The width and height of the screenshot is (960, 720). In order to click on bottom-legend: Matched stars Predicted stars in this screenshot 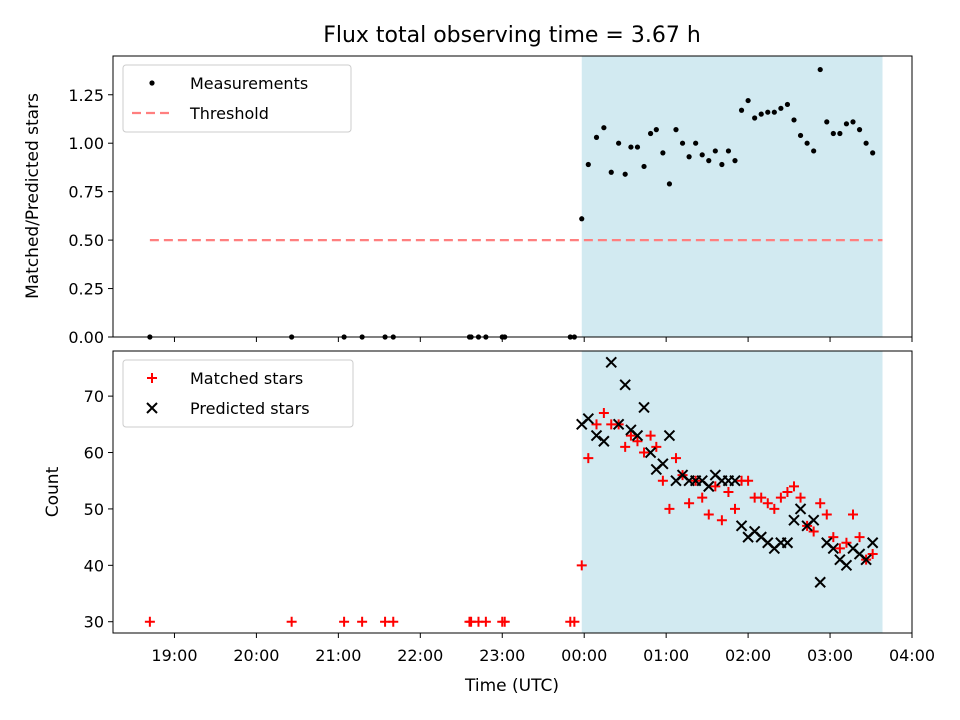, I will do `click(238, 393)`.